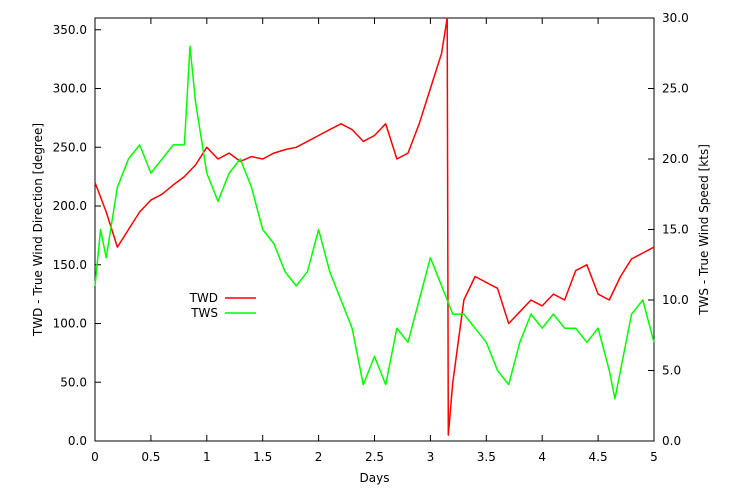  What do you see at coordinates (77, 441) in the screenshot?
I see `y-left-tick-label: 0.0` at bounding box center [77, 441].